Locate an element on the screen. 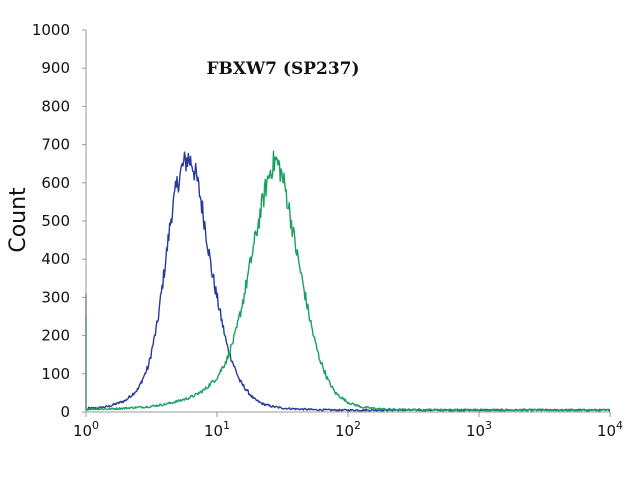  chart-title: FBXW7 (SP237) is located at coordinates (282, 69).